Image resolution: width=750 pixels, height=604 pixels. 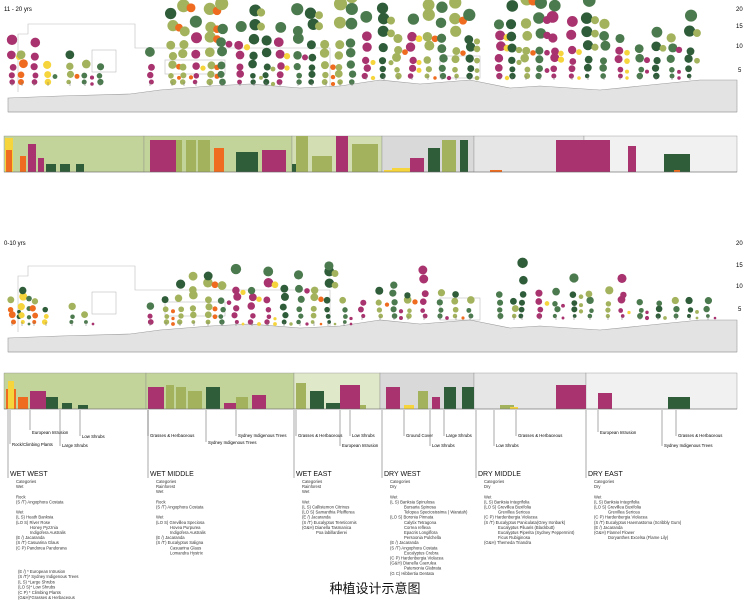 I want to click on zone-plant-line: (C P) Hardenbergia Violacea, so click(x=511, y=517).